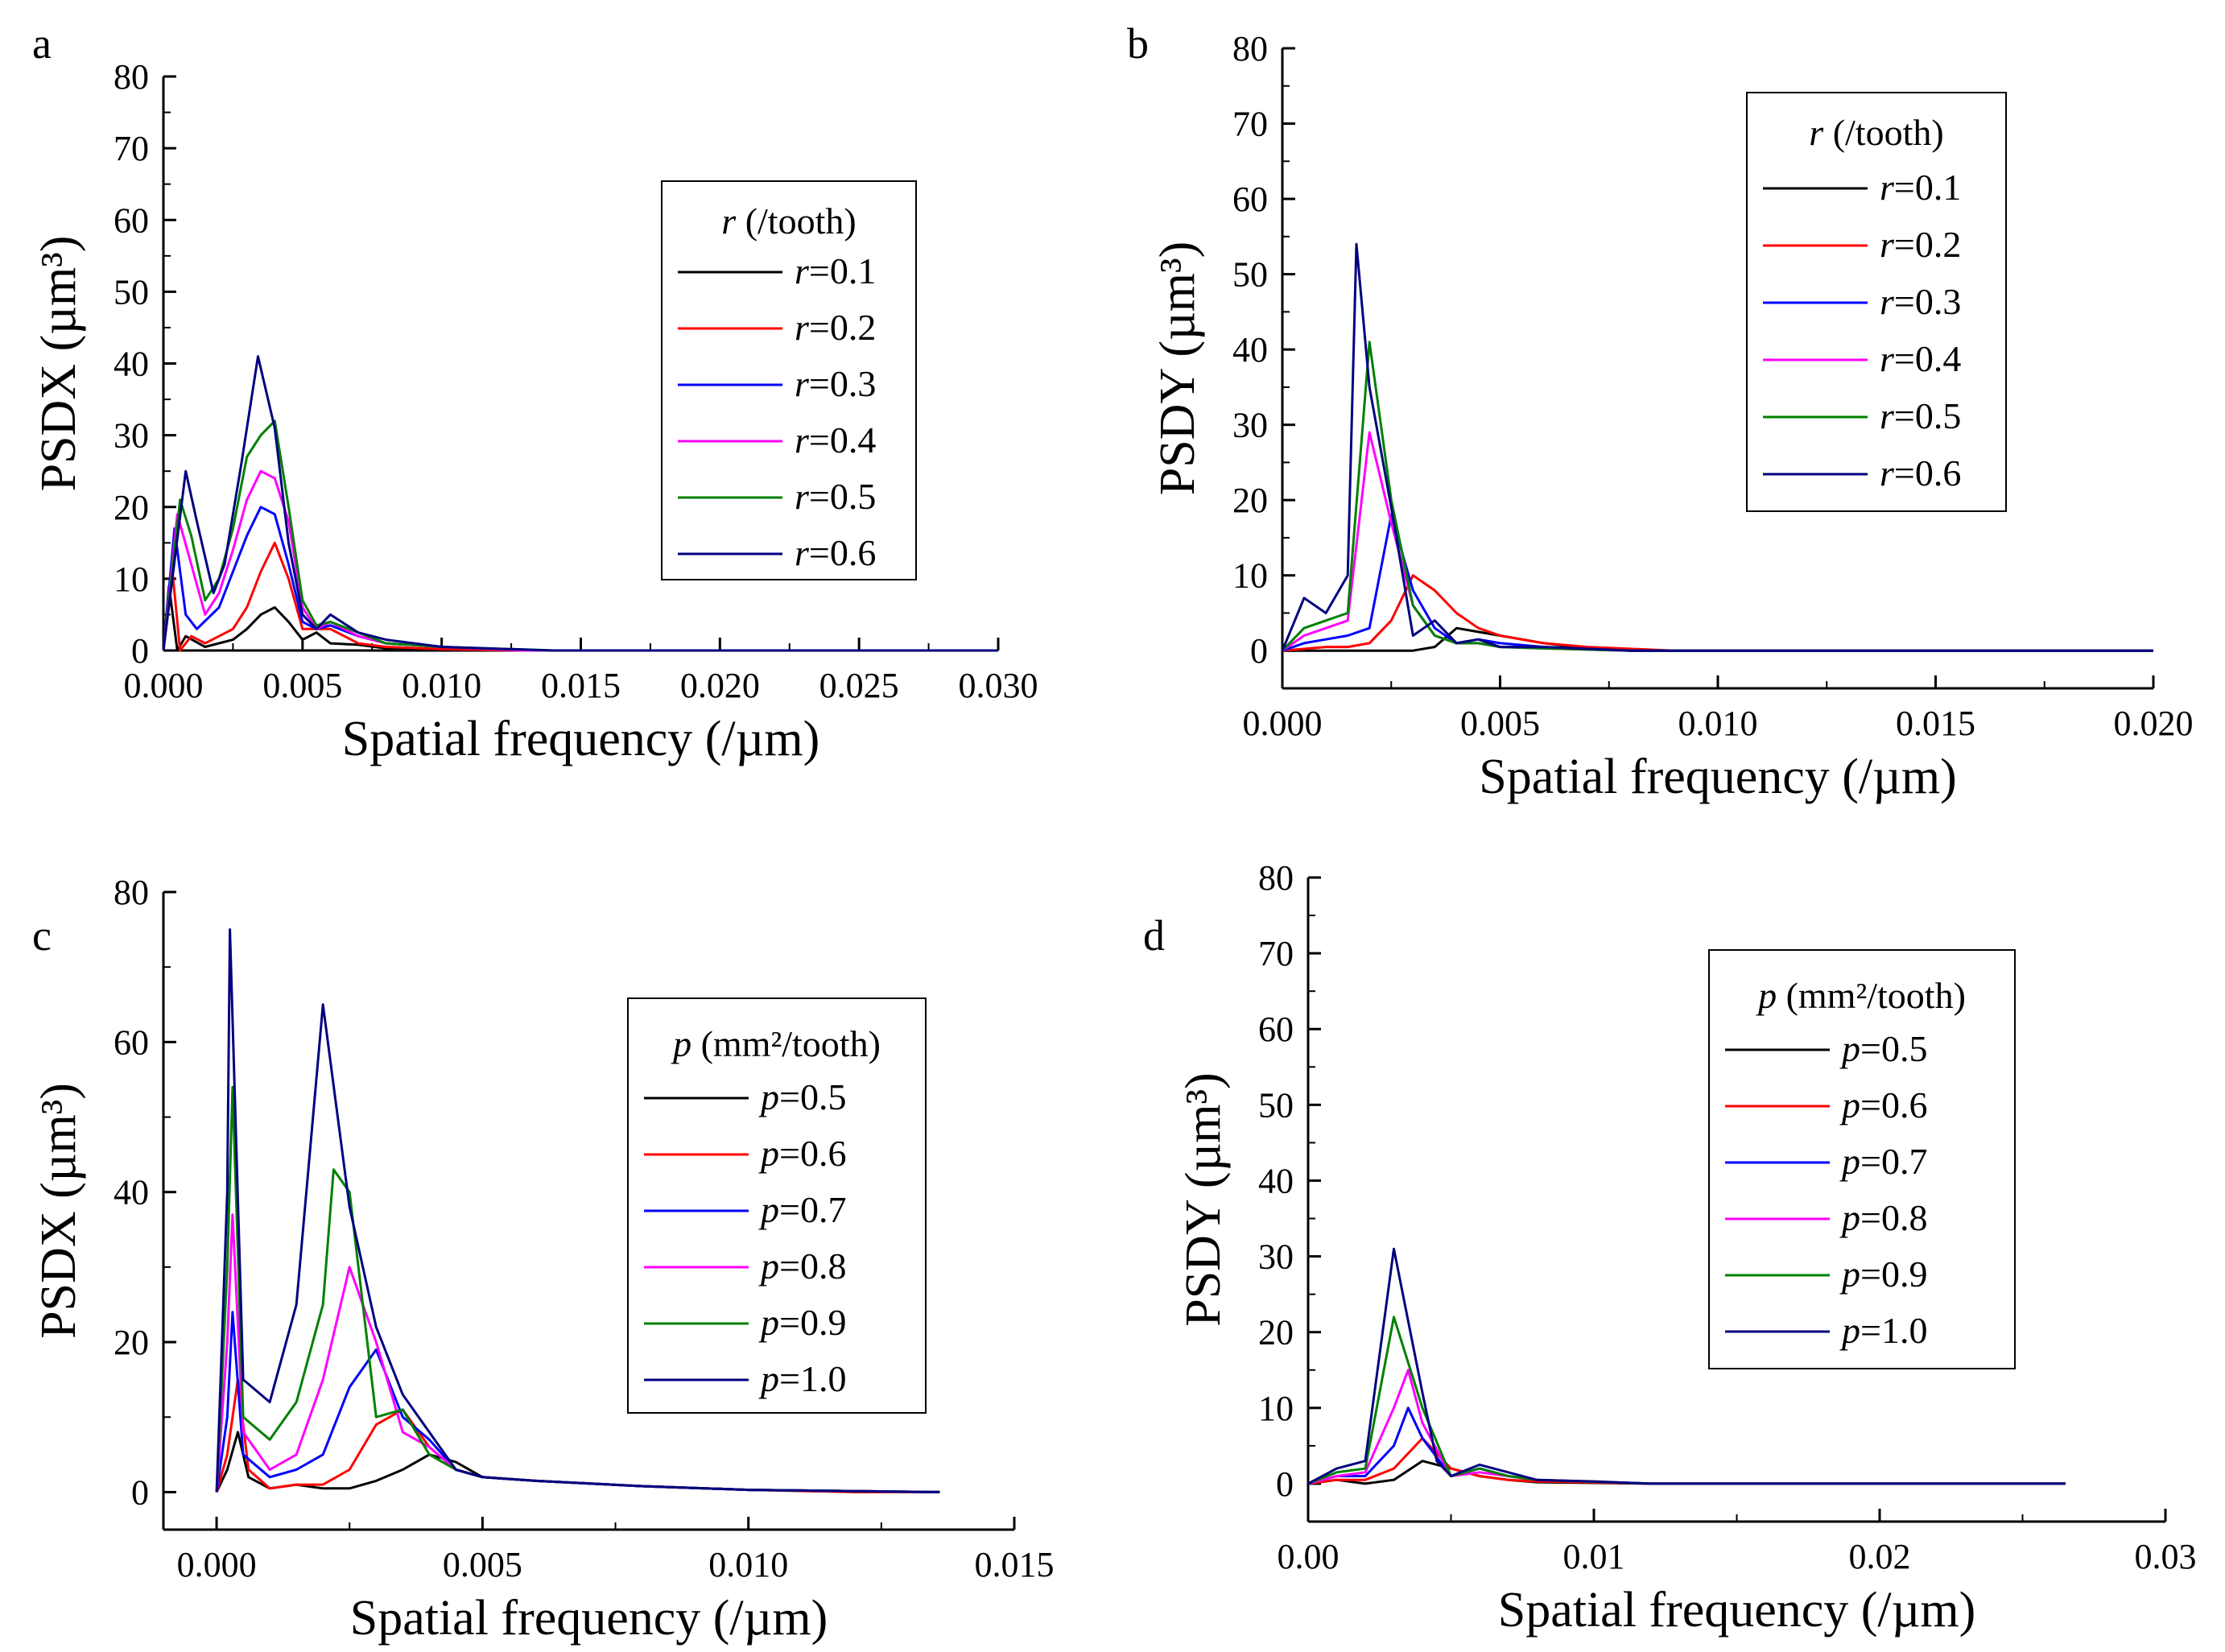 This screenshot has width=2225, height=1652. Describe the element at coordinates (42, 936) in the screenshot. I see `panel-letter: c` at that location.